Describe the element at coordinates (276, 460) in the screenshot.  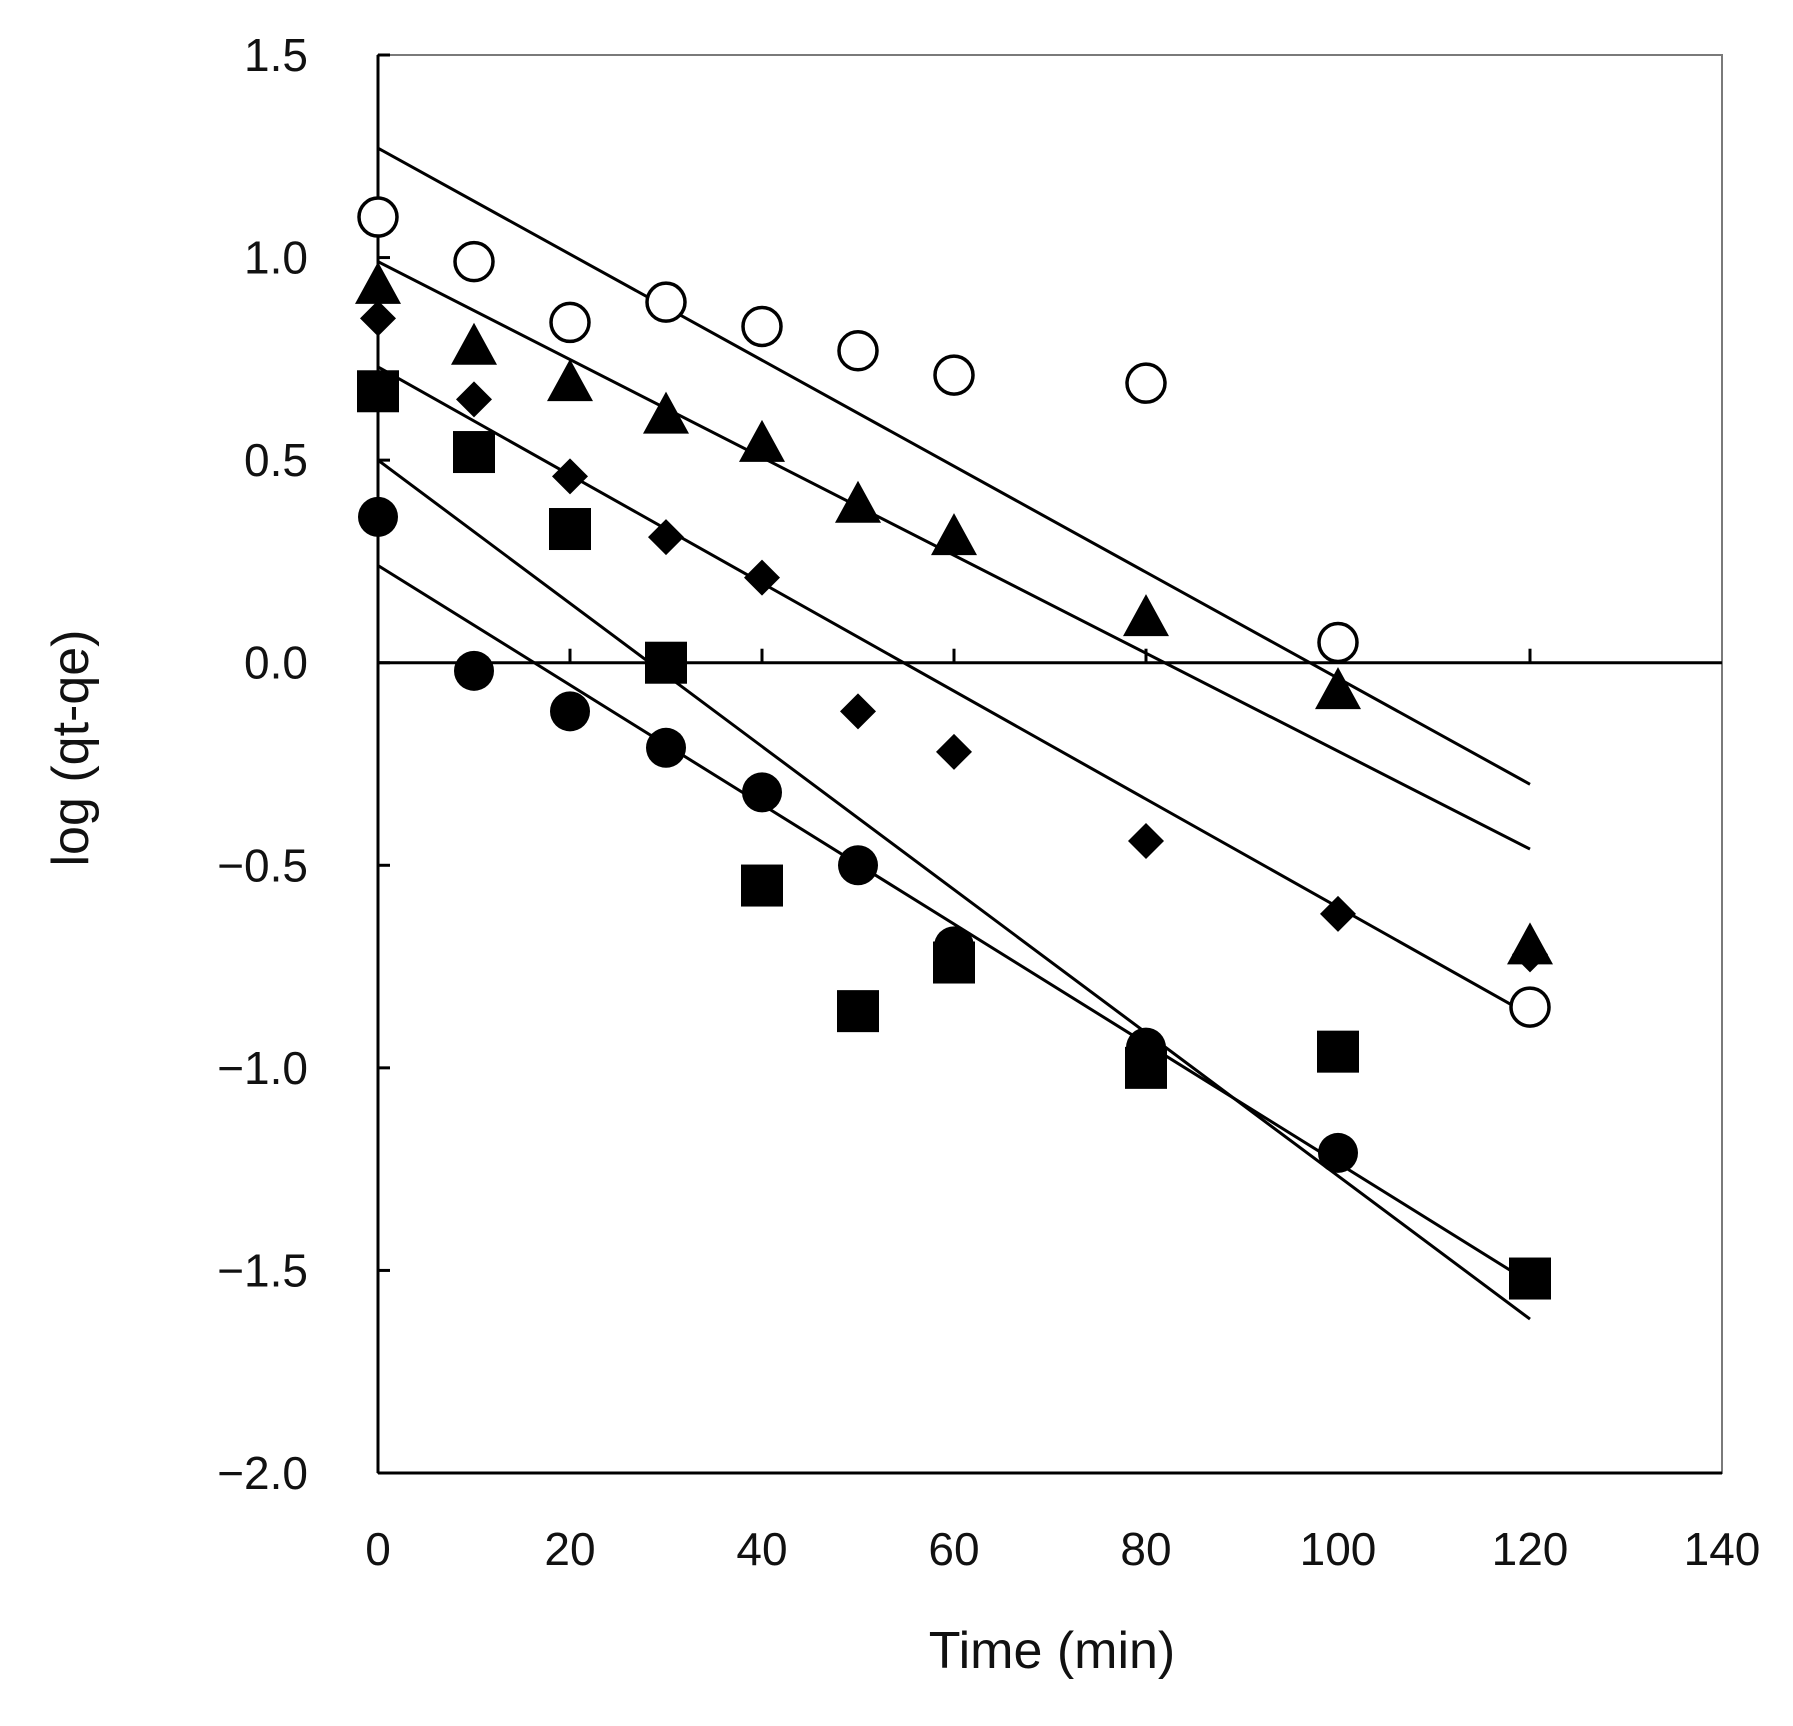
I see `y-tick-label: 0.5` at that location.